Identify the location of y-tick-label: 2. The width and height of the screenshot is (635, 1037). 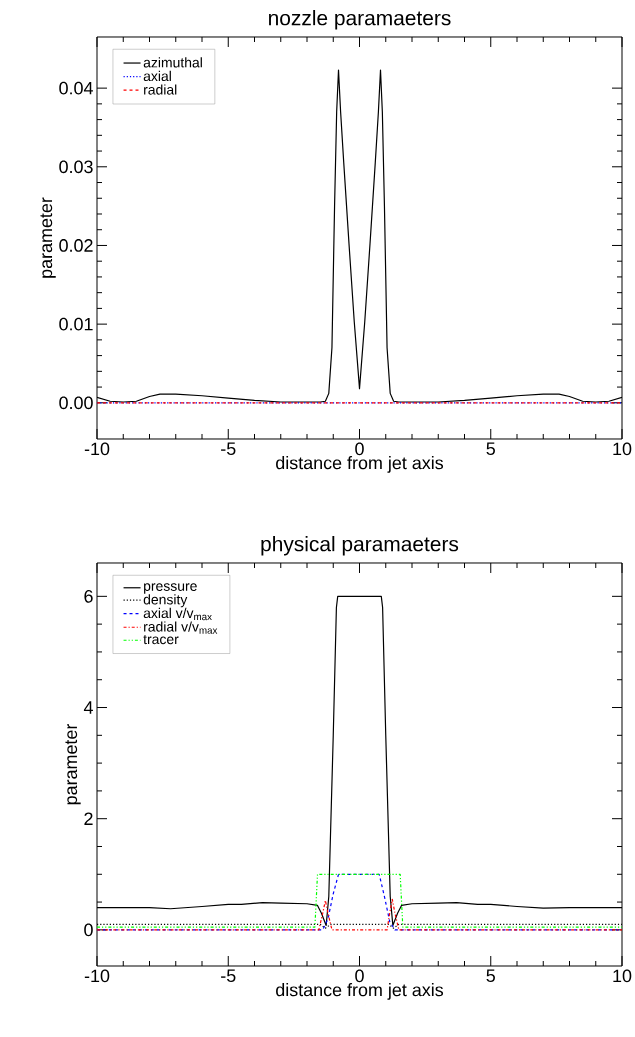
(88, 818).